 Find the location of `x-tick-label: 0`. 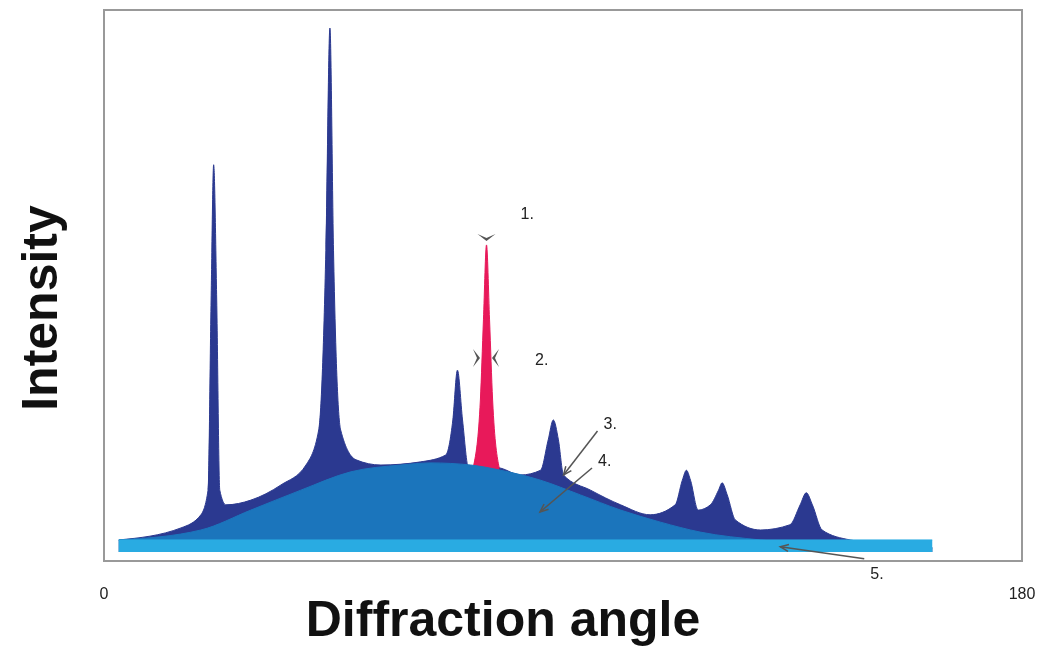

x-tick-label: 0 is located at coordinates (104, 594).